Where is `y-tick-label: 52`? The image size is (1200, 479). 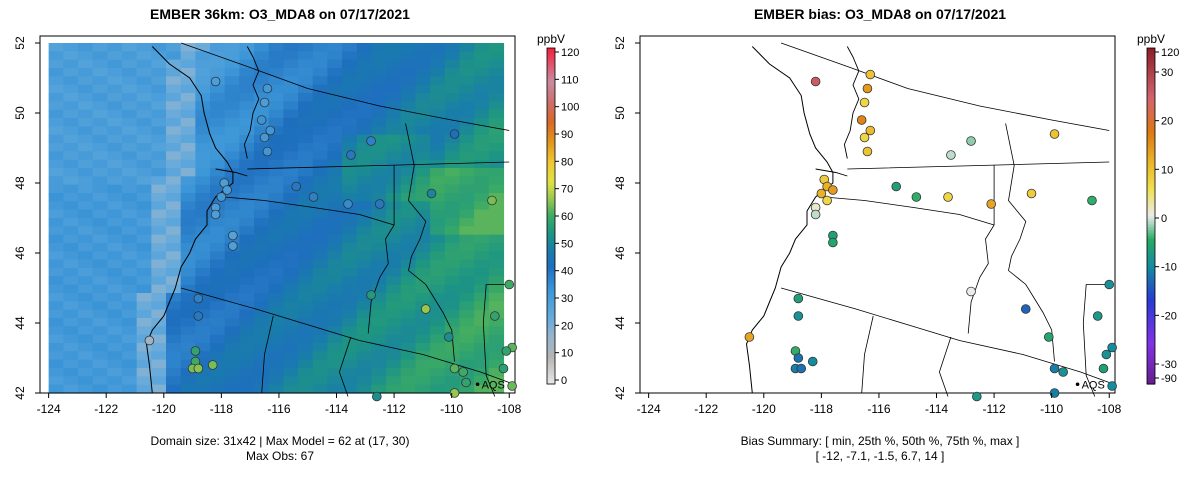
y-tick-label: 52 is located at coordinates (20, 43).